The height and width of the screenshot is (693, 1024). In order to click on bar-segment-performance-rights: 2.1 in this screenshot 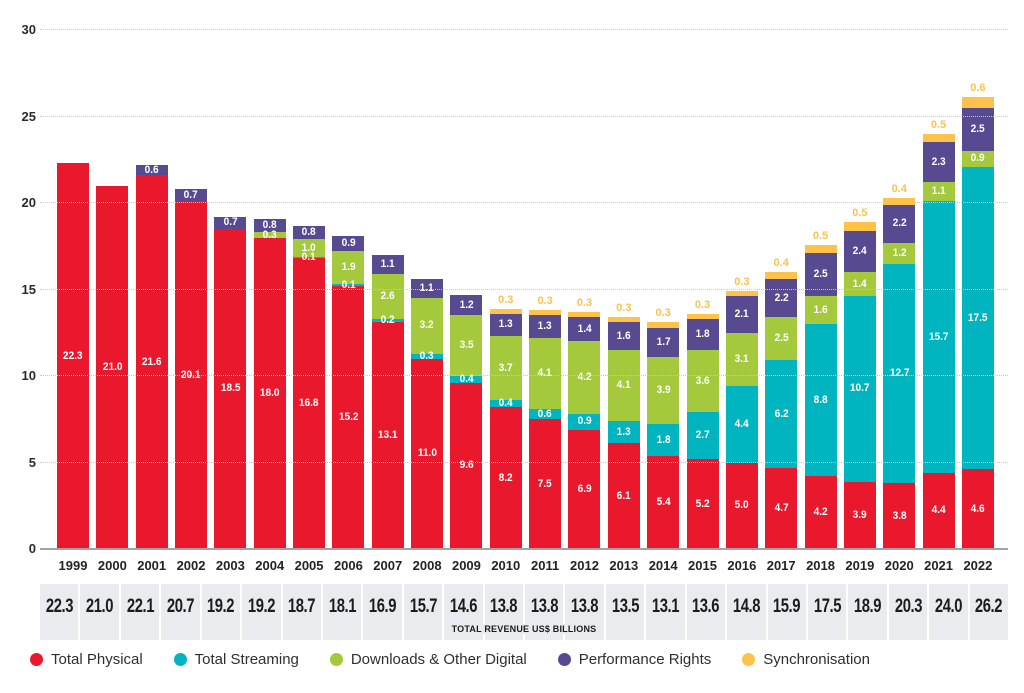, I will do `click(741, 314)`.